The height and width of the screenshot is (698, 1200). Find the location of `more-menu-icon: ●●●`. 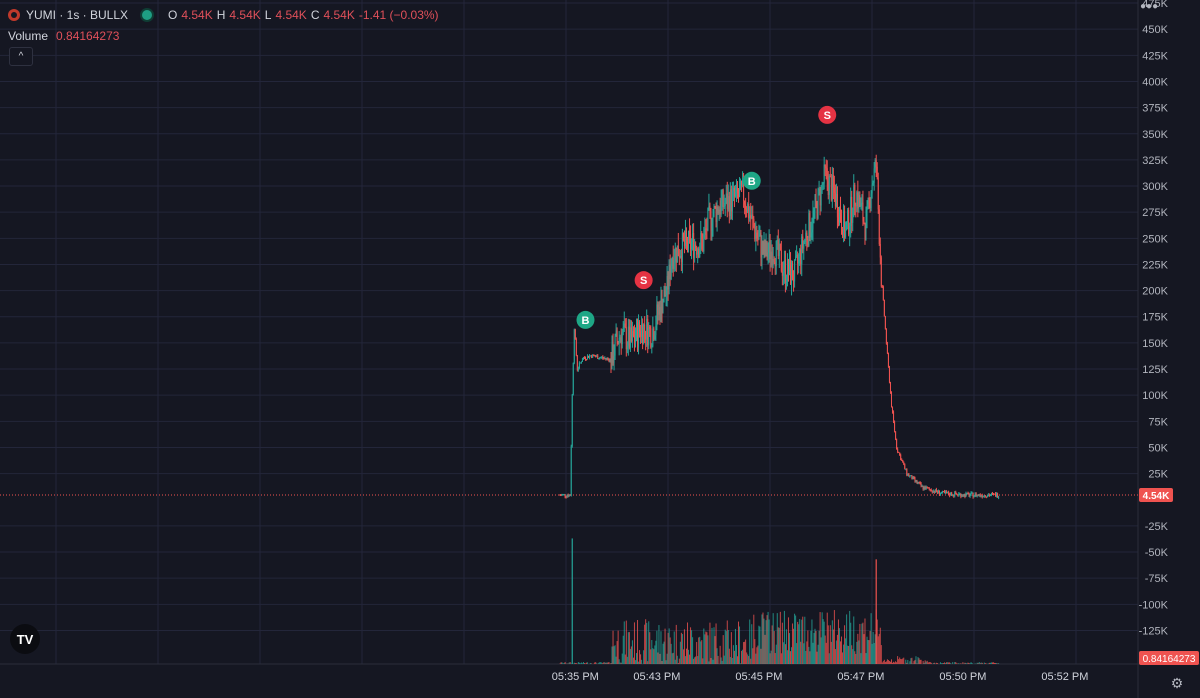

more-menu-icon: ●●● is located at coordinates (1149, 6).